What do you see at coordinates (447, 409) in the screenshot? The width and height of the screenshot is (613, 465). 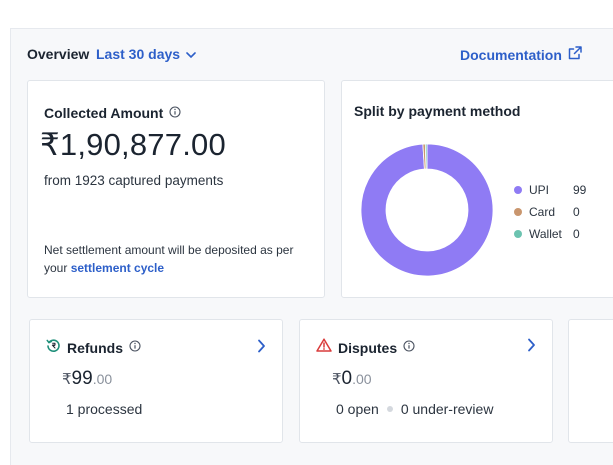 I see `disputes-under-review: 0 under-review` at bounding box center [447, 409].